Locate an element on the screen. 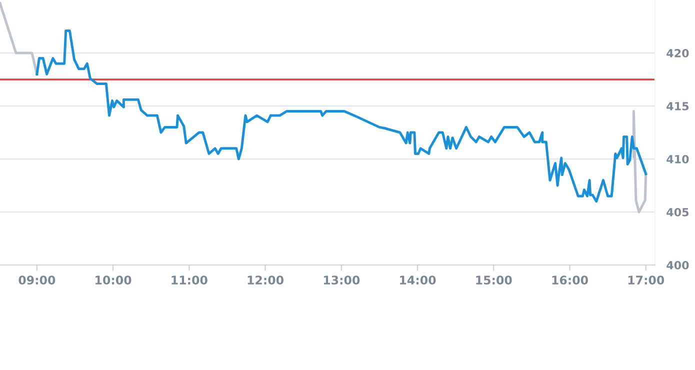 The image size is (695, 370). x-tick-label: 10:00 is located at coordinates (114, 280).